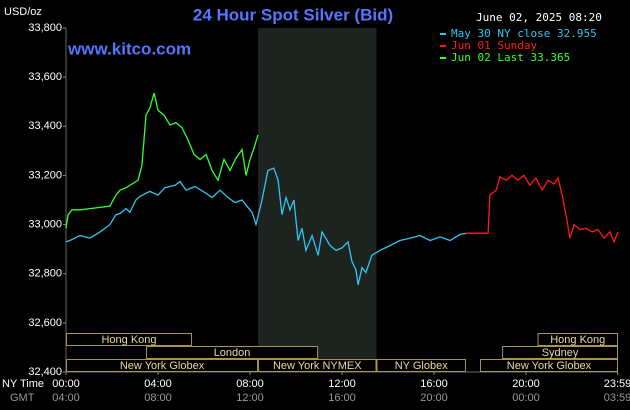  What do you see at coordinates (45, 28) in the screenshot?
I see `y-tick-label: 33,800` at bounding box center [45, 28].